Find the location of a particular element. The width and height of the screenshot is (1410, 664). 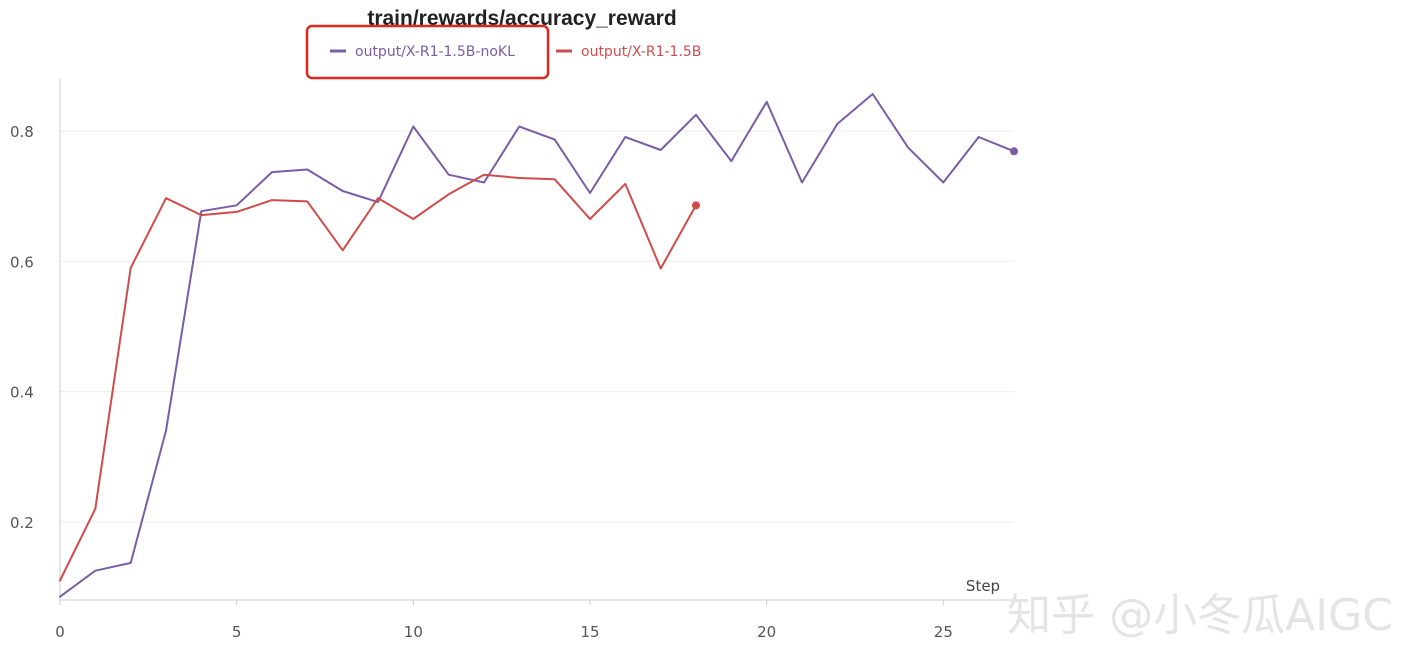

x-axis-label: Step is located at coordinates (983, 586).